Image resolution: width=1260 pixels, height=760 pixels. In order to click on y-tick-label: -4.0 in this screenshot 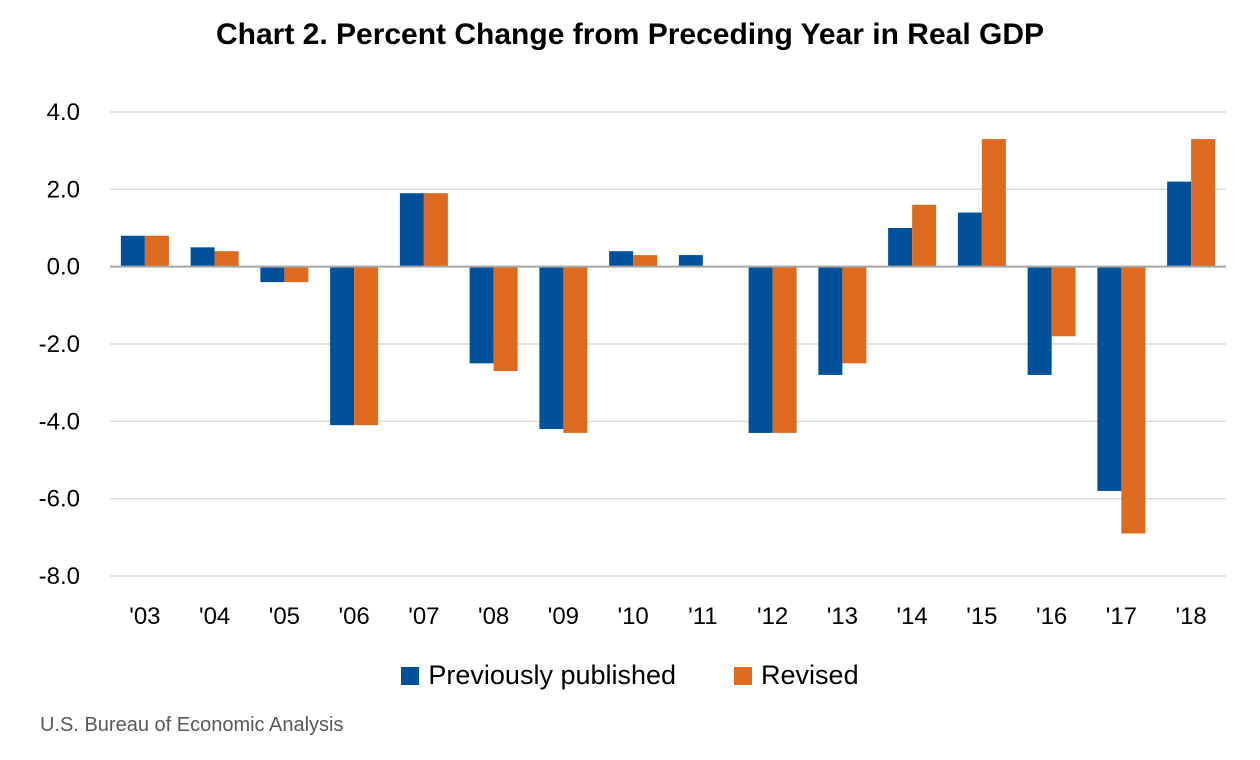, I will do `click(59, 421)`.